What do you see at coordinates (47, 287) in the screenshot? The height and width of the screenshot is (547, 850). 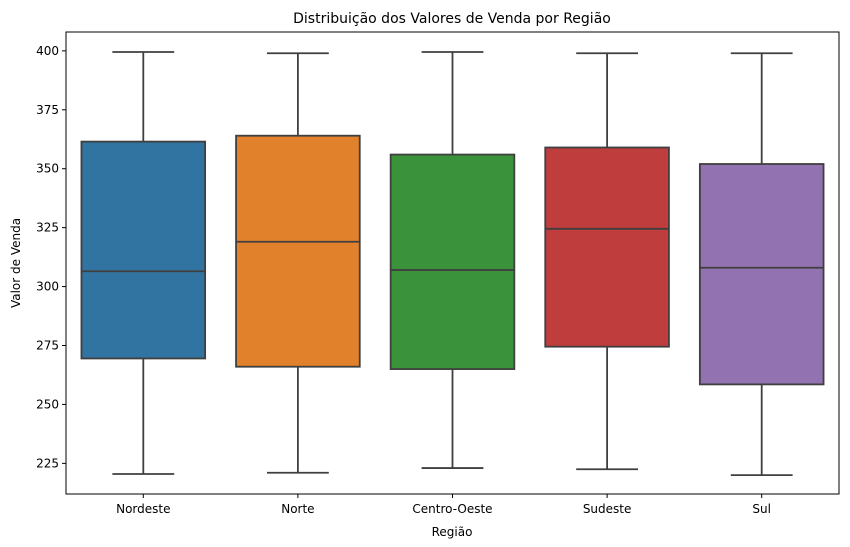 I see `y-tick-label: 300` at bounding box center [47, 287].